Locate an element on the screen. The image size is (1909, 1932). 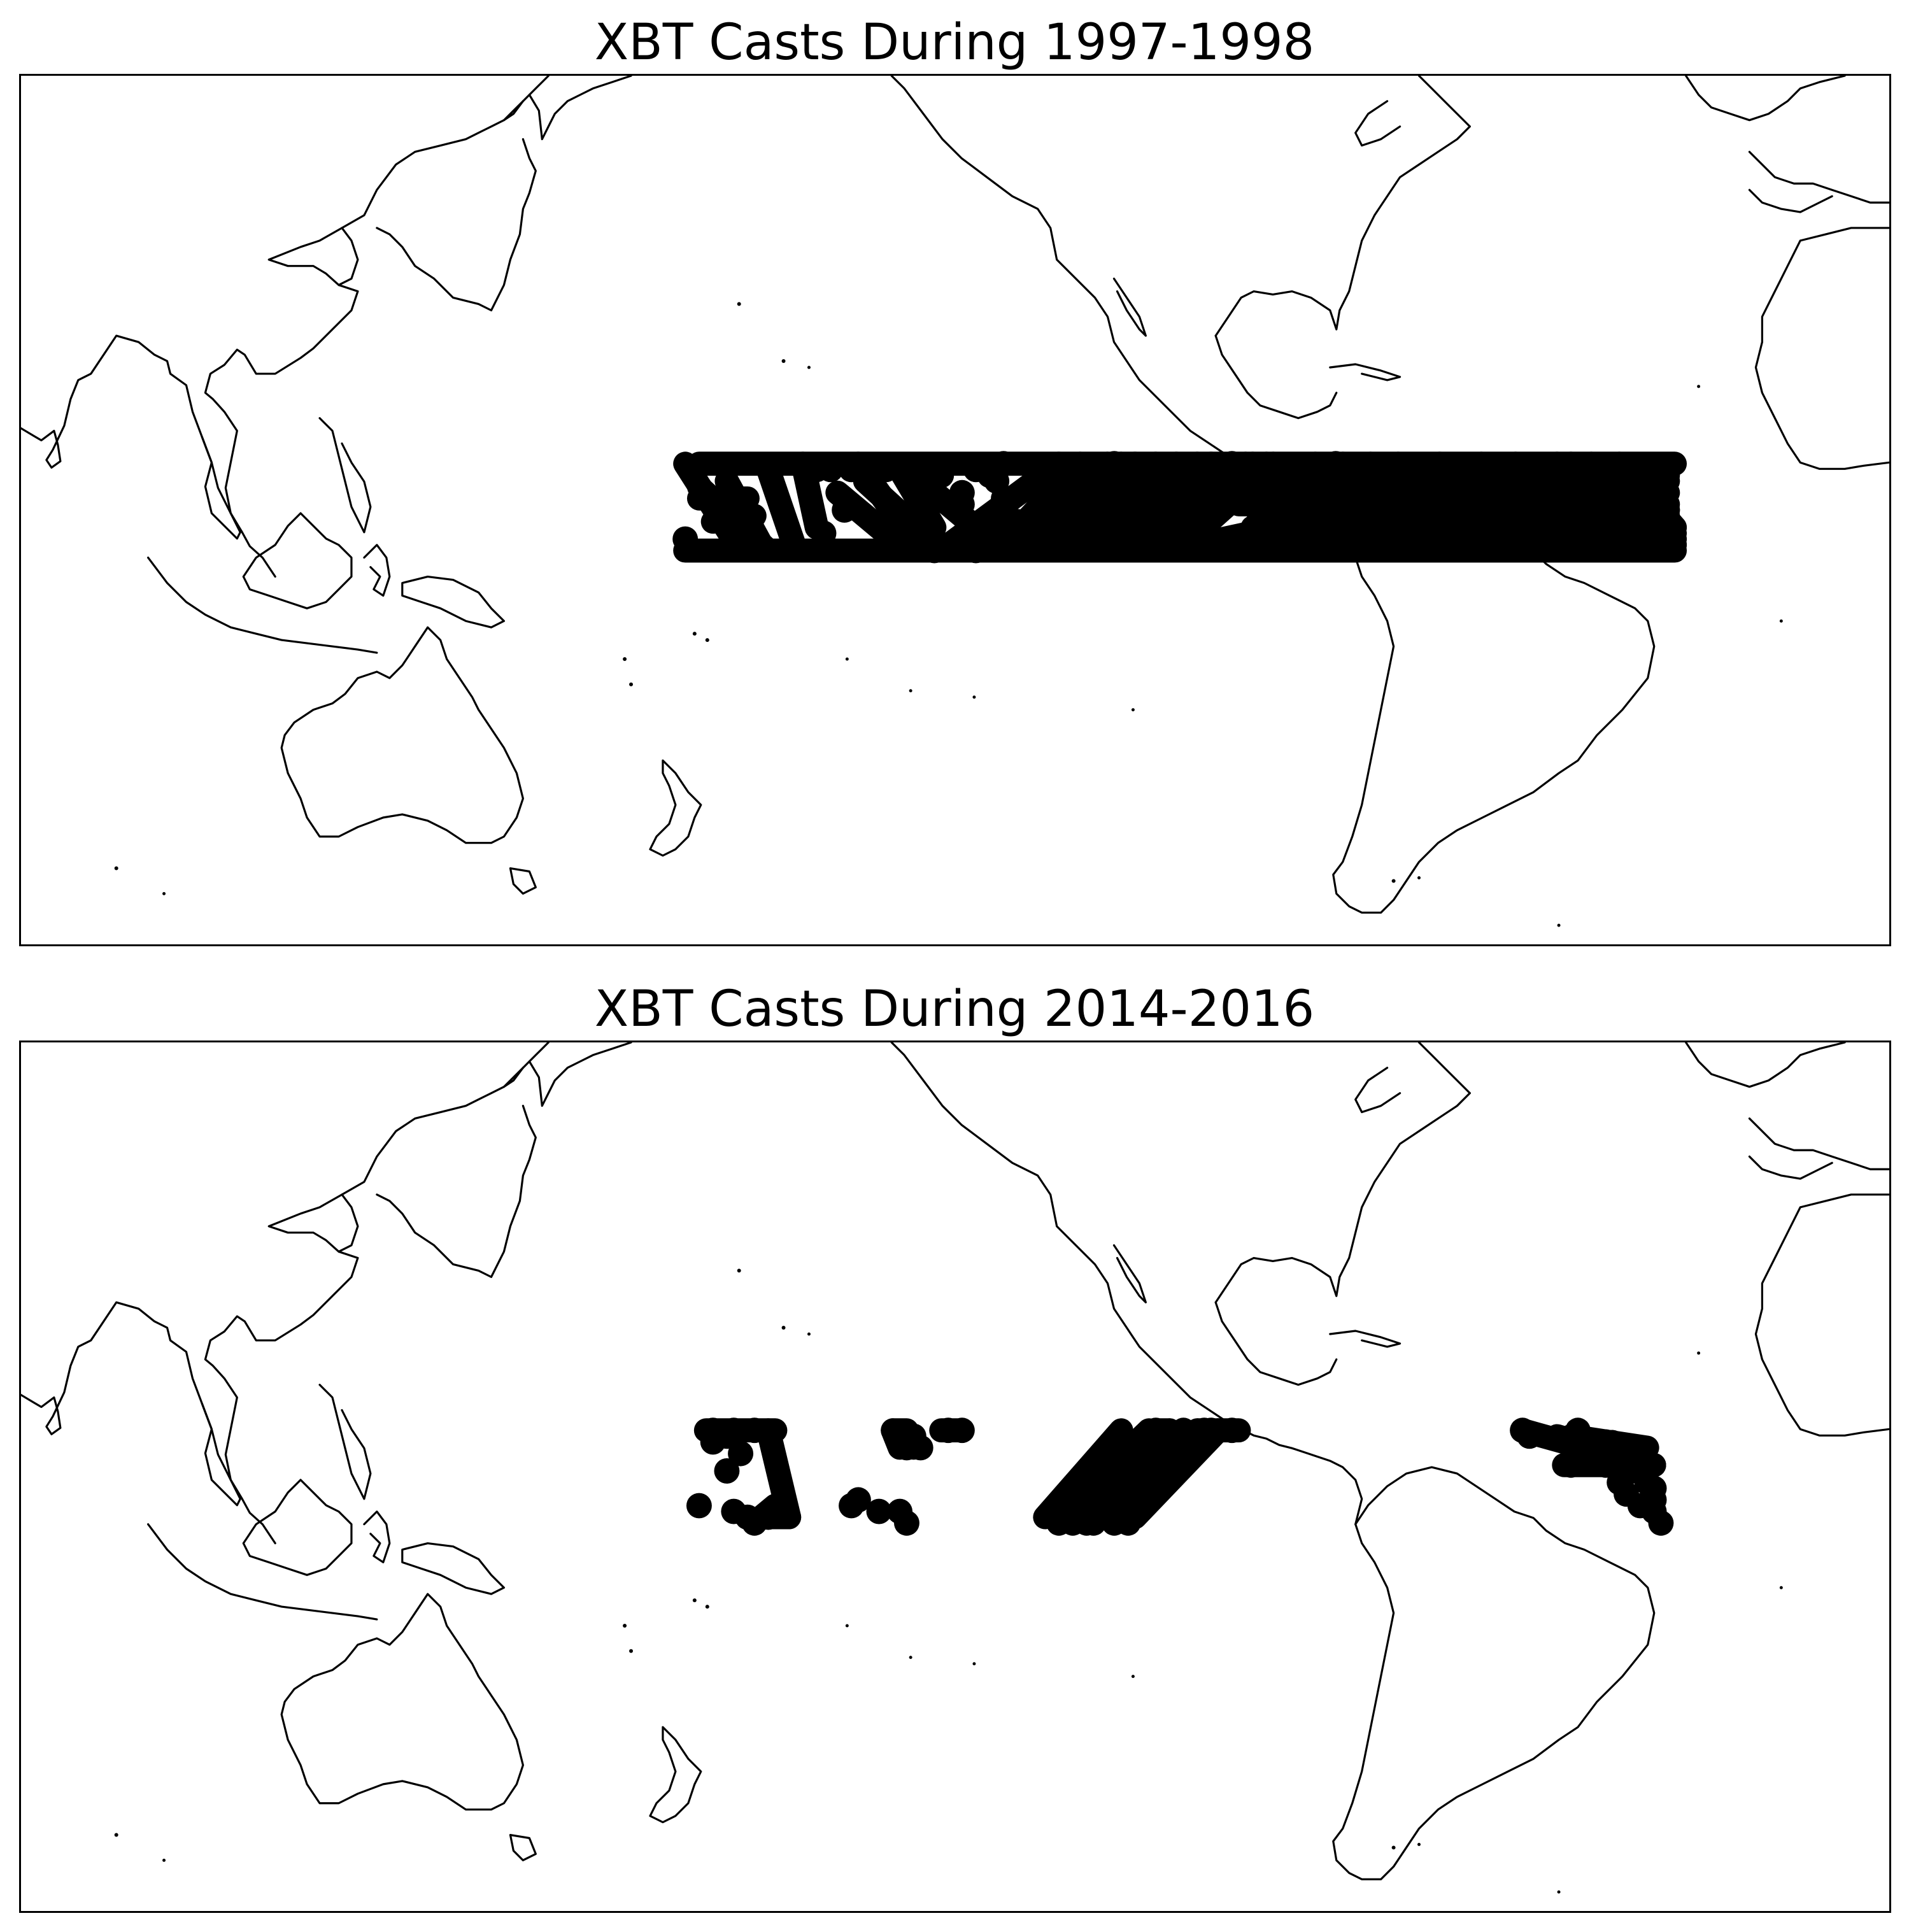
panel-title-2014: XBT Casts During 2014-2016 is located at coordinates (954, 1010).